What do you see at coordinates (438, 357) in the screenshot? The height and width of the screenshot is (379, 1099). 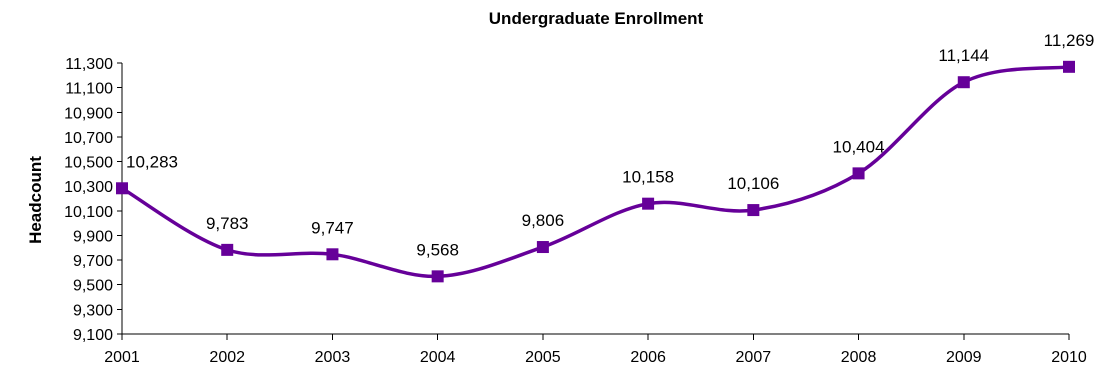 I see `x-tick-label: 2004` at bounding box center [438, 357].